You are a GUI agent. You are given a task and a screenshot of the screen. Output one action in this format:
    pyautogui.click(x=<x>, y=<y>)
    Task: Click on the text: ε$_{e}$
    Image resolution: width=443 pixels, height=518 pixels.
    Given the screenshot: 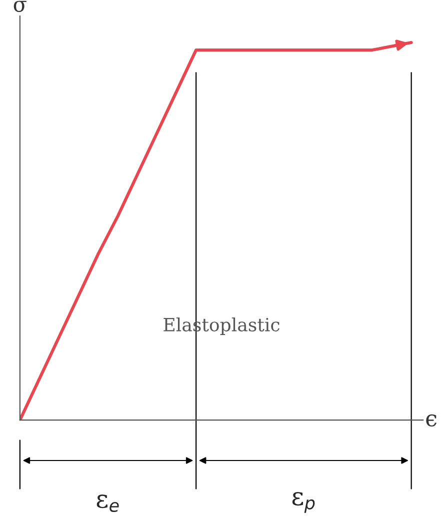 What is the action you would take?
    pyautogui.click(x=107, y=503)
    